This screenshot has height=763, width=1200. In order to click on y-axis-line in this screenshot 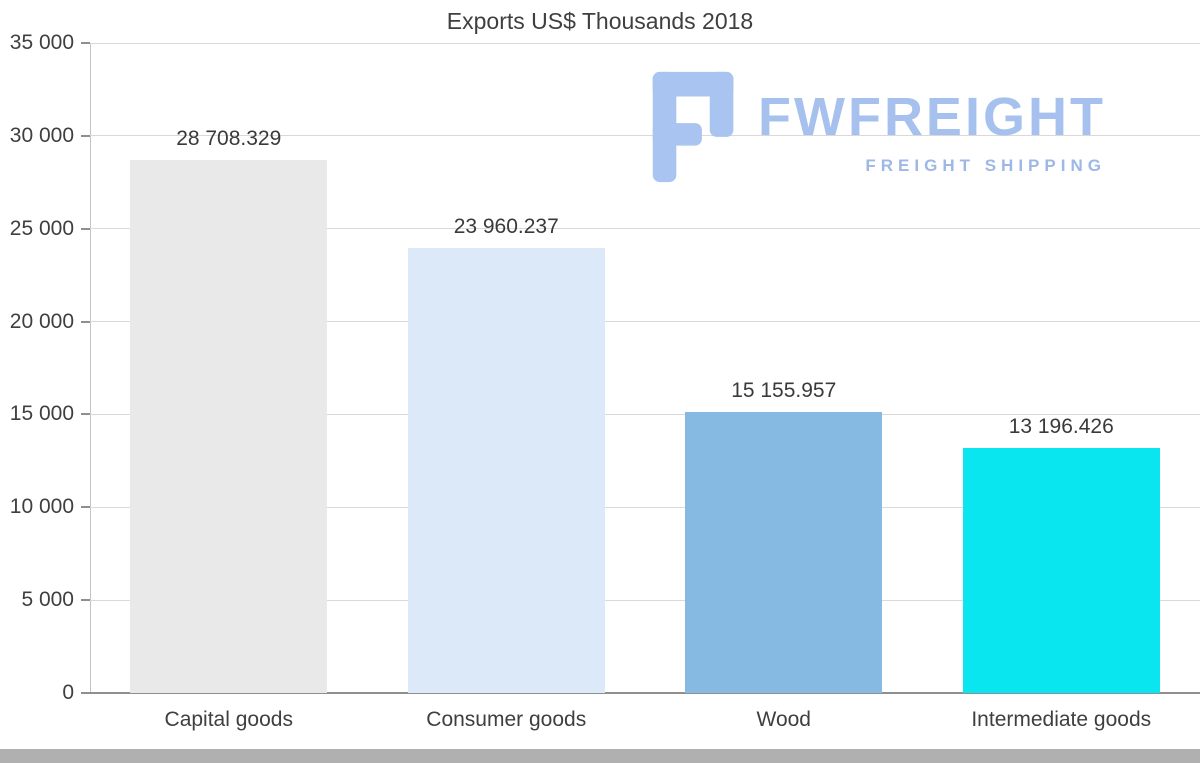, I will do `click(90, 368)`.